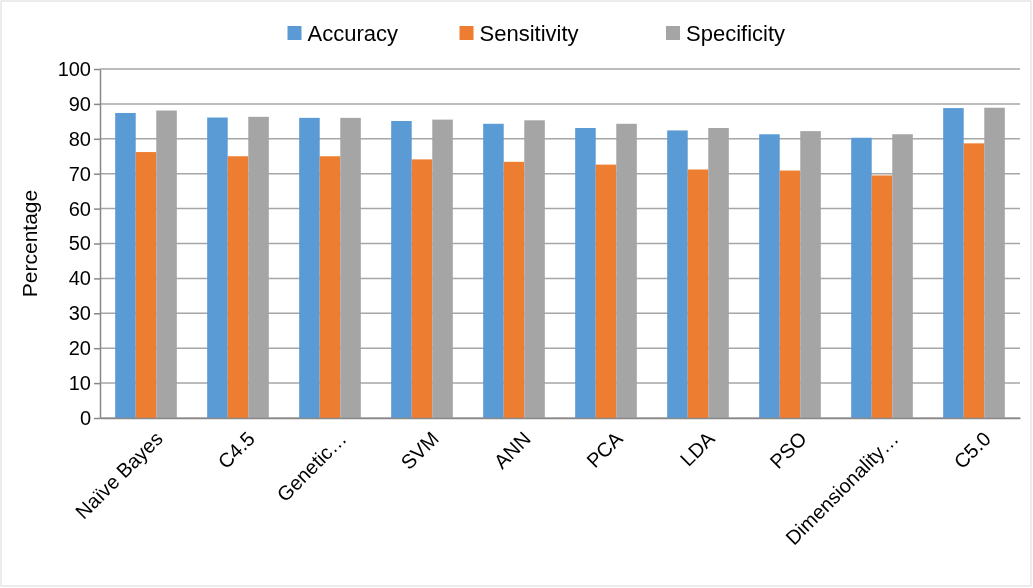 The image size is (1033, 588). What do you see at coordinates (79, 138) in the screenshot?
I see `y-tick-label: 80` at bounding box center [79, 138].